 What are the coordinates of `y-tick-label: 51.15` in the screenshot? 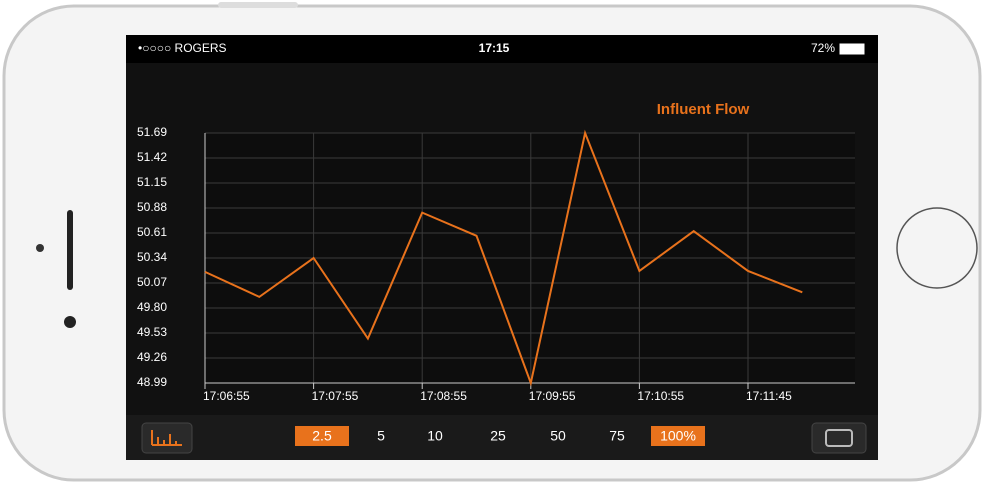 It's located at (152, 182).